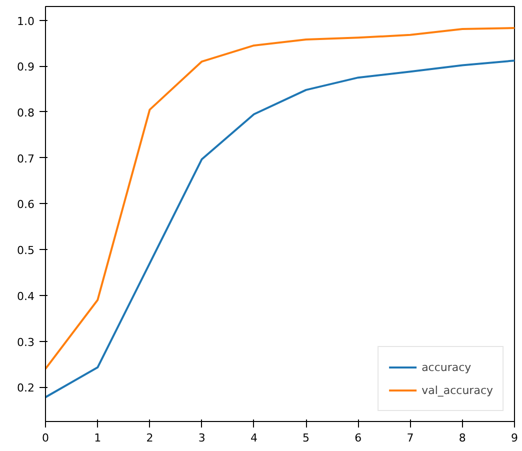 This screenshot has width=522, height=451. I want to click on x-tick-label: 1, so click(98, 438).